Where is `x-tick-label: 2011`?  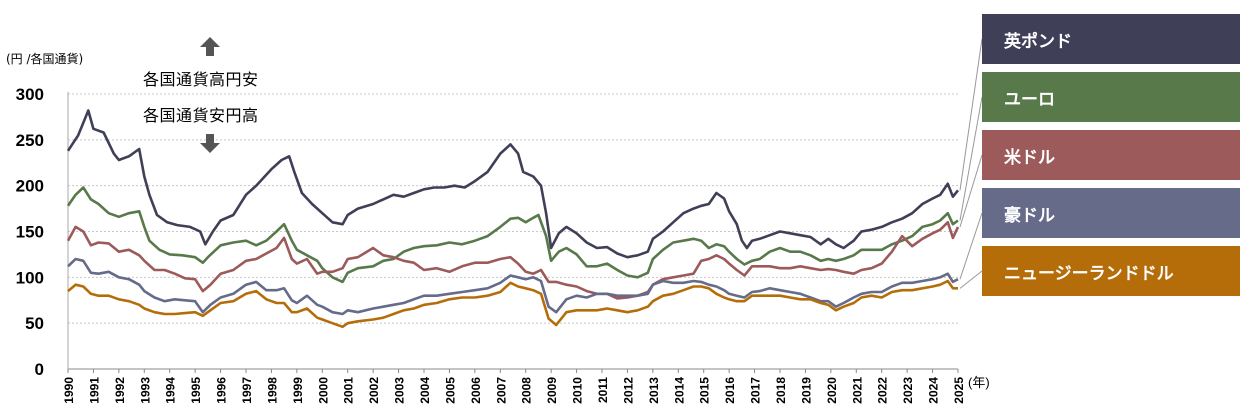 x-tick-label: 2011 is located at coordinates (603, 390).